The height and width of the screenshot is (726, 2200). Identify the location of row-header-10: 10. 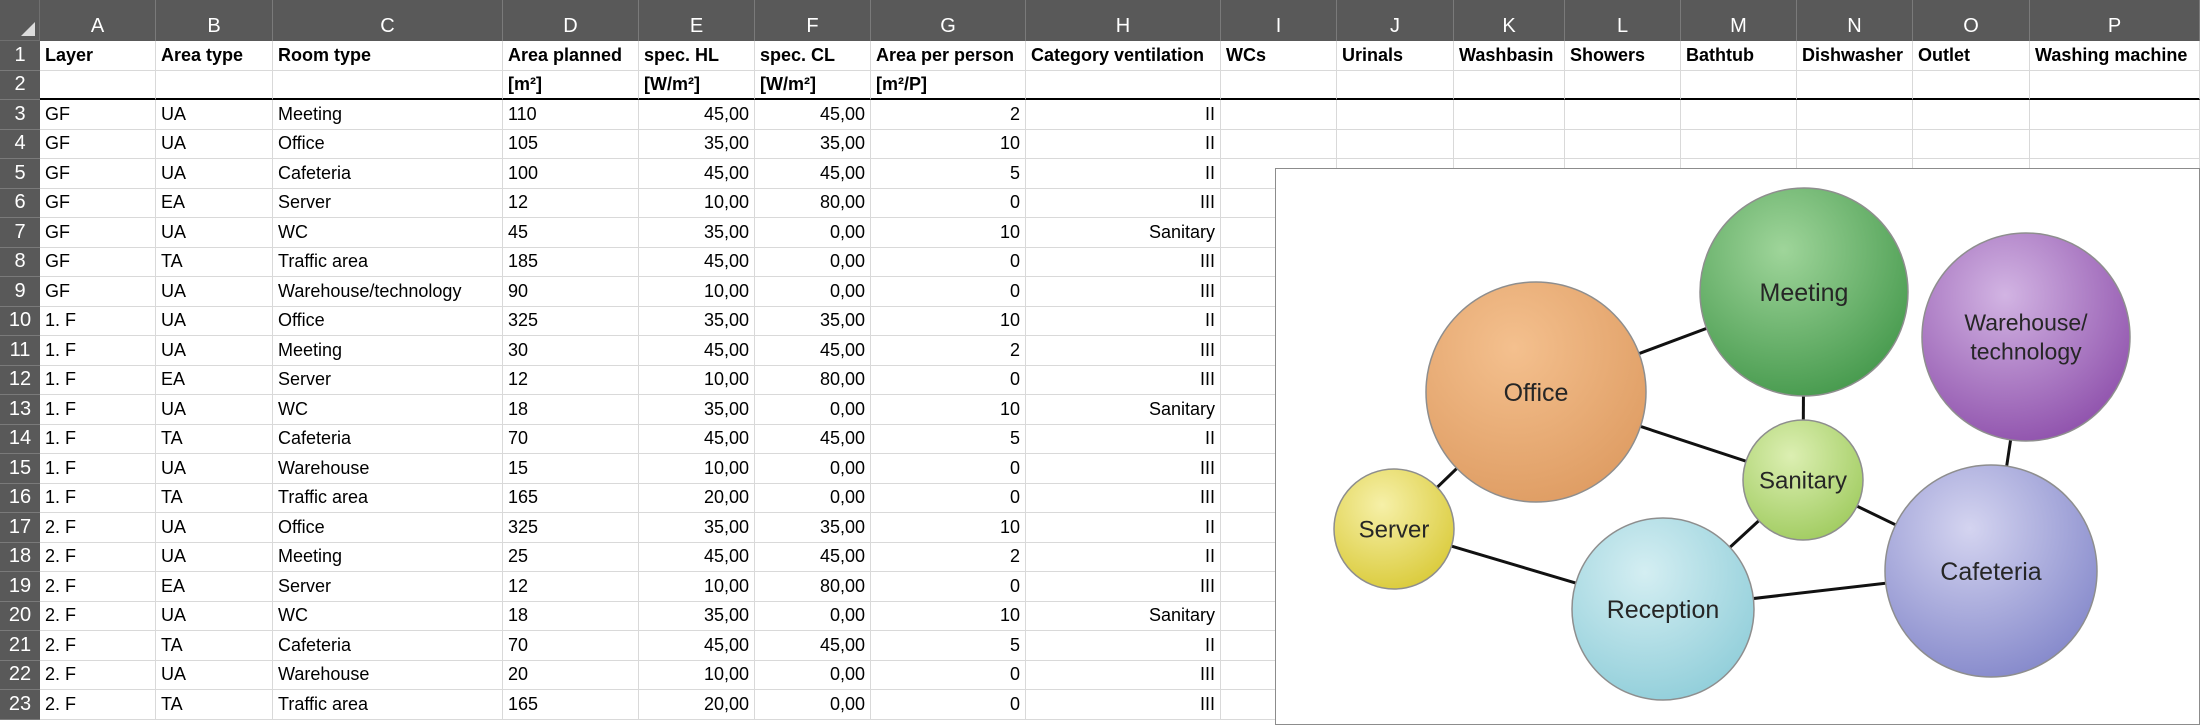
(20, 321).